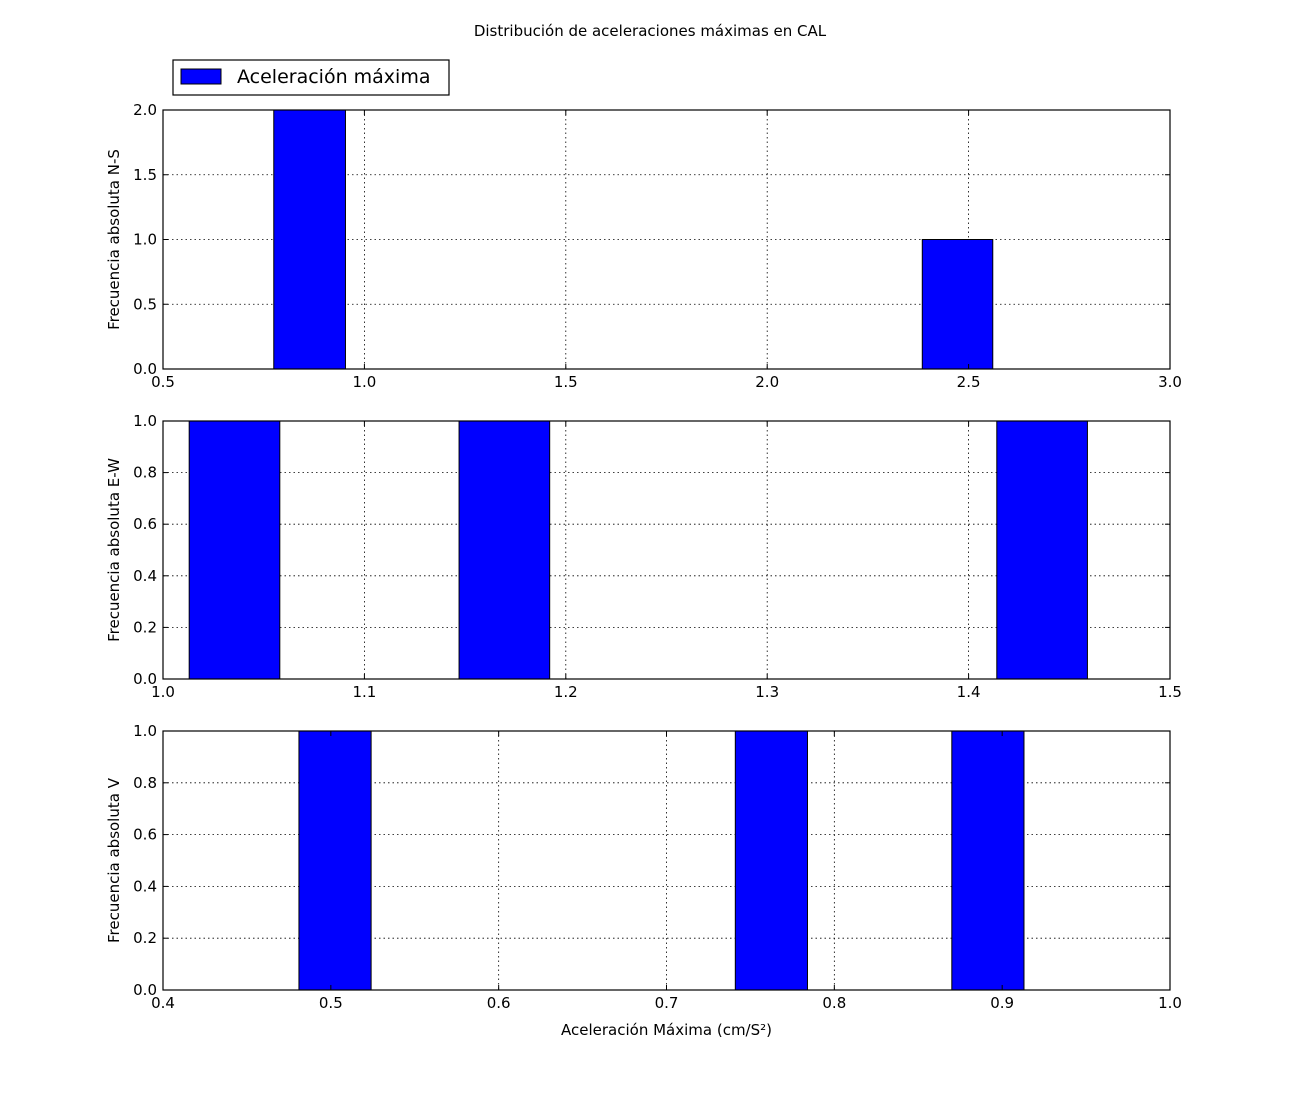 This screenshot has width=1300, height=1100. I want to click on y-axis-label: Frecuencia absoluta E-W, so click(114, 550).